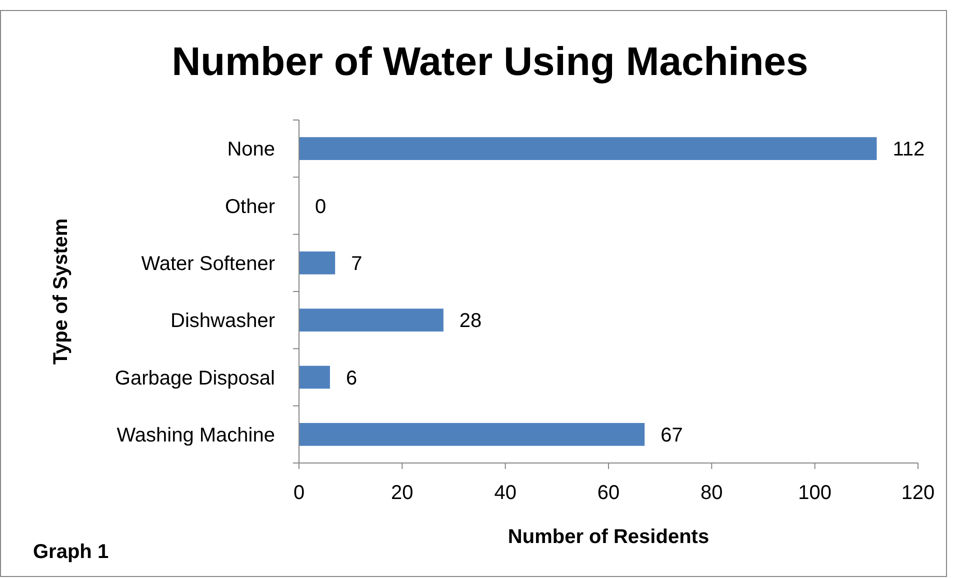 This screenshot has width=958, height=578. I want to click on x-tick-label: 120, so click(918, 493).